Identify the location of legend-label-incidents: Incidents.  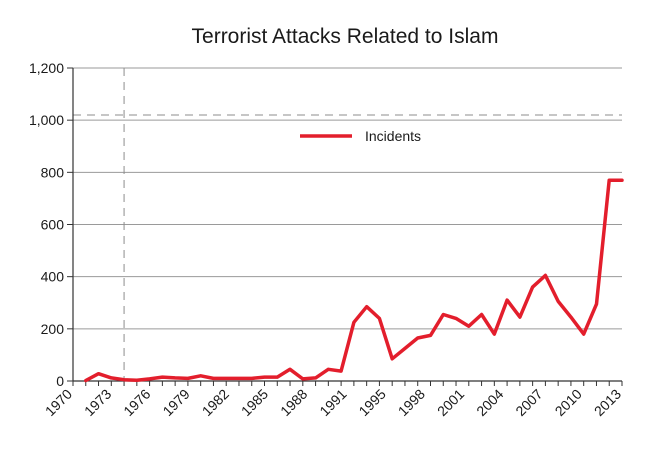
(393, 136).